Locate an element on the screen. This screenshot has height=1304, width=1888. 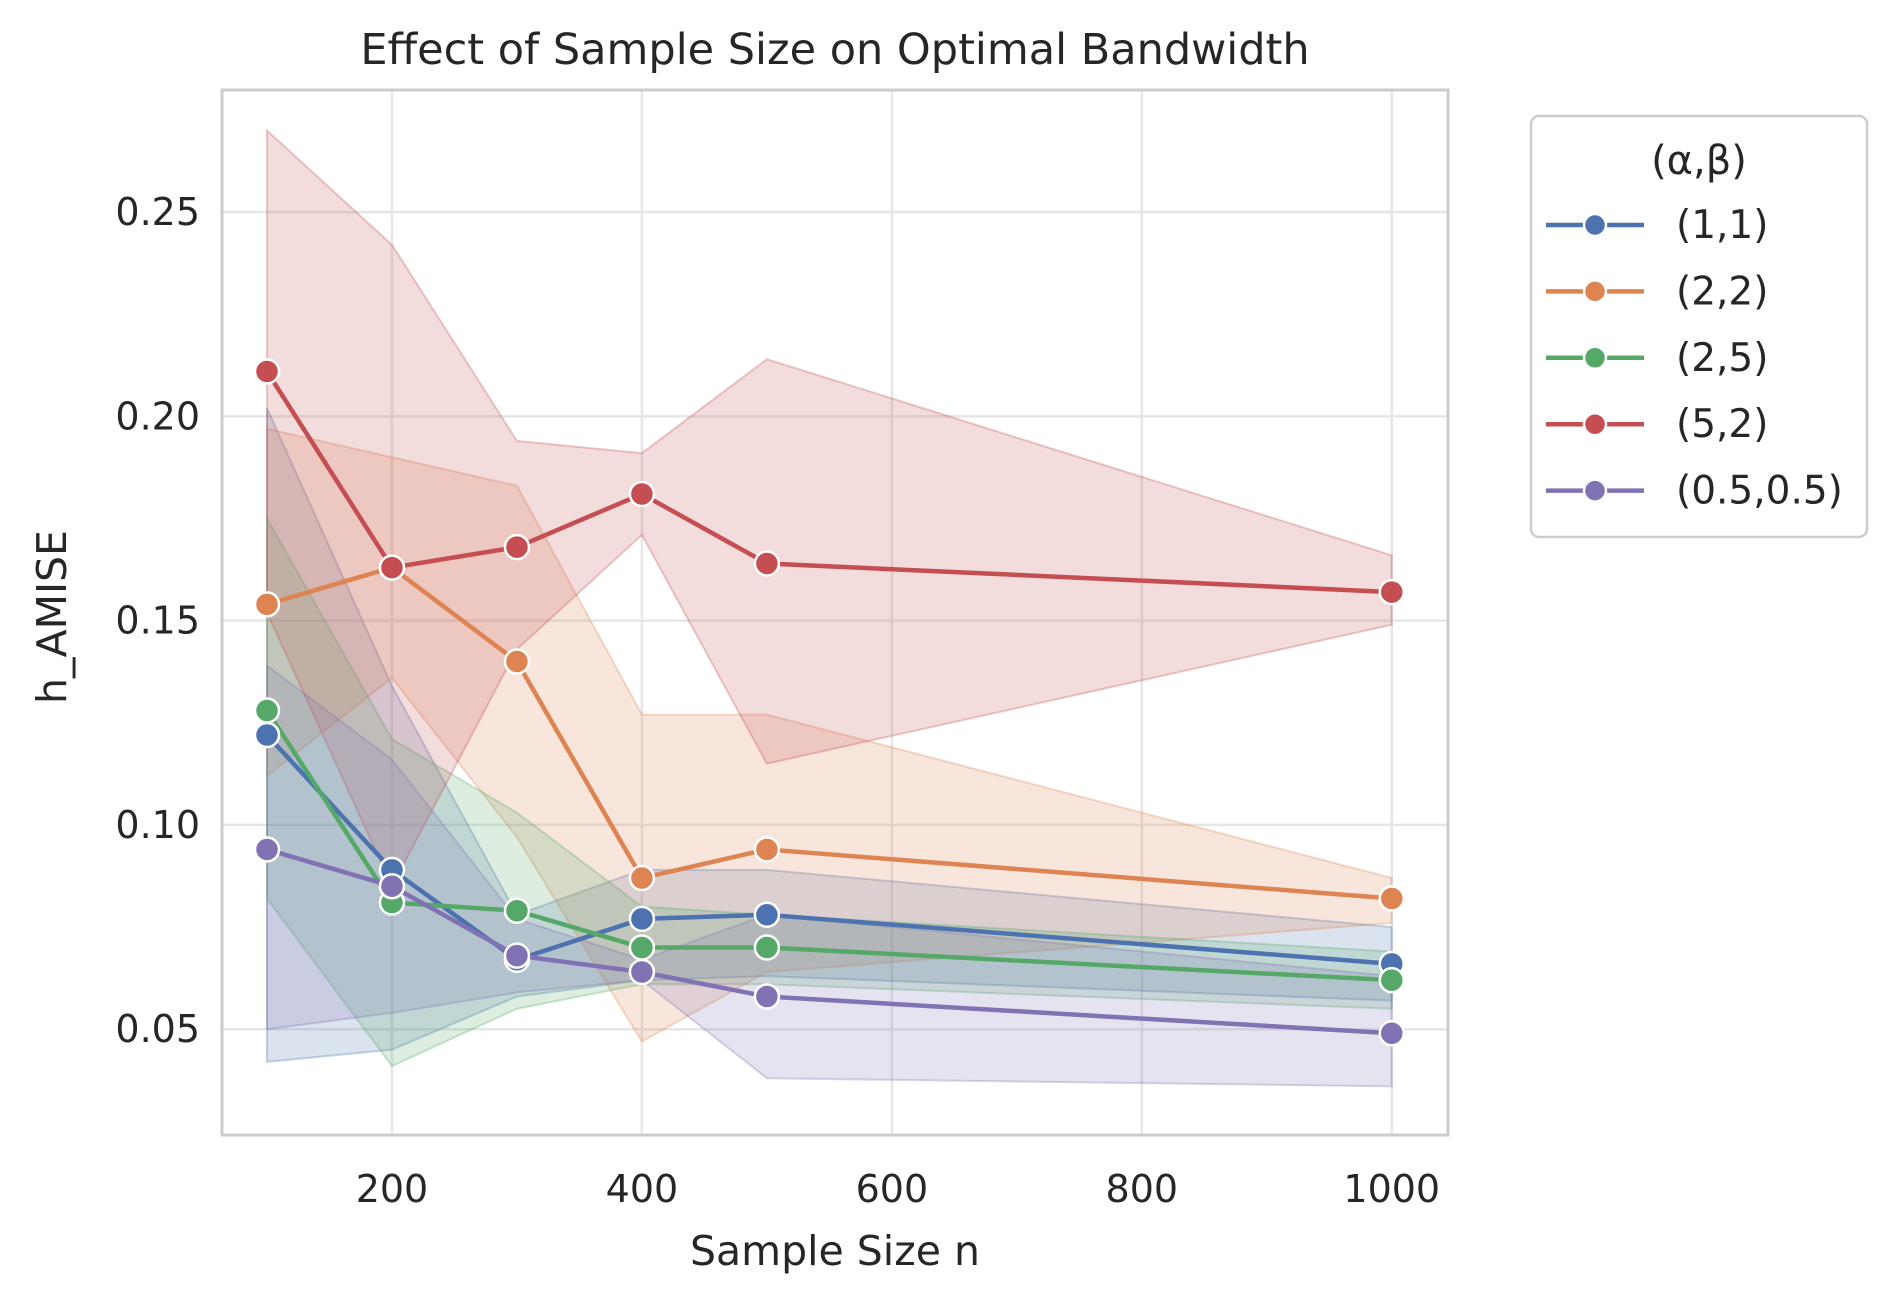
y-axis-ticks: 0.05 0.10 0.15 0.20 0.25 is located at coordinates (157, 620).